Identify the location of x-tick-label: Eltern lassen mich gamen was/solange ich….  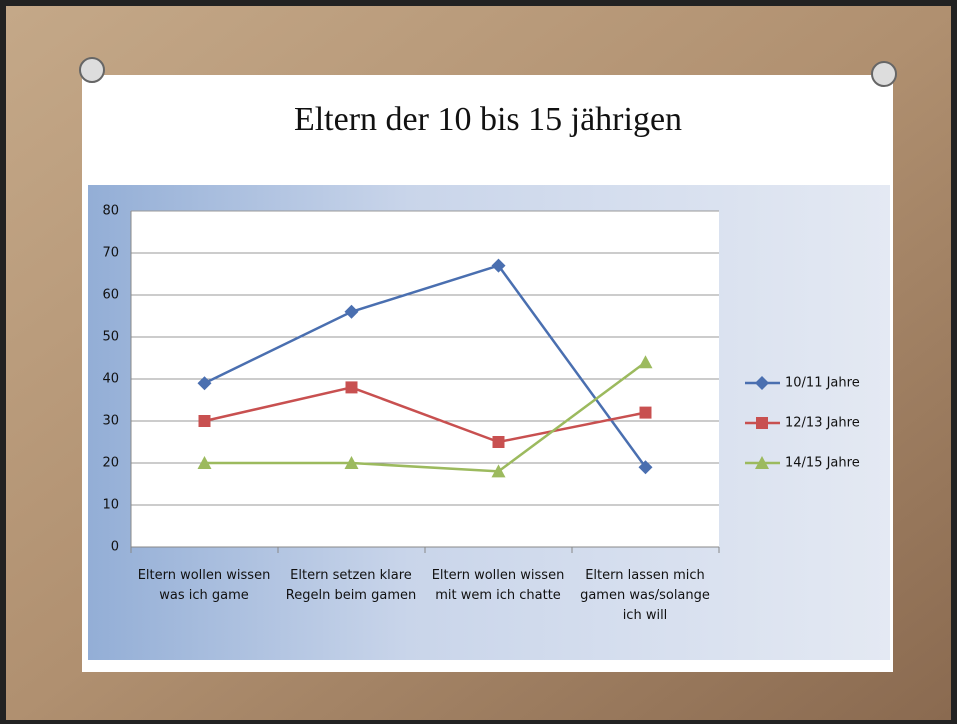
(645, 595).